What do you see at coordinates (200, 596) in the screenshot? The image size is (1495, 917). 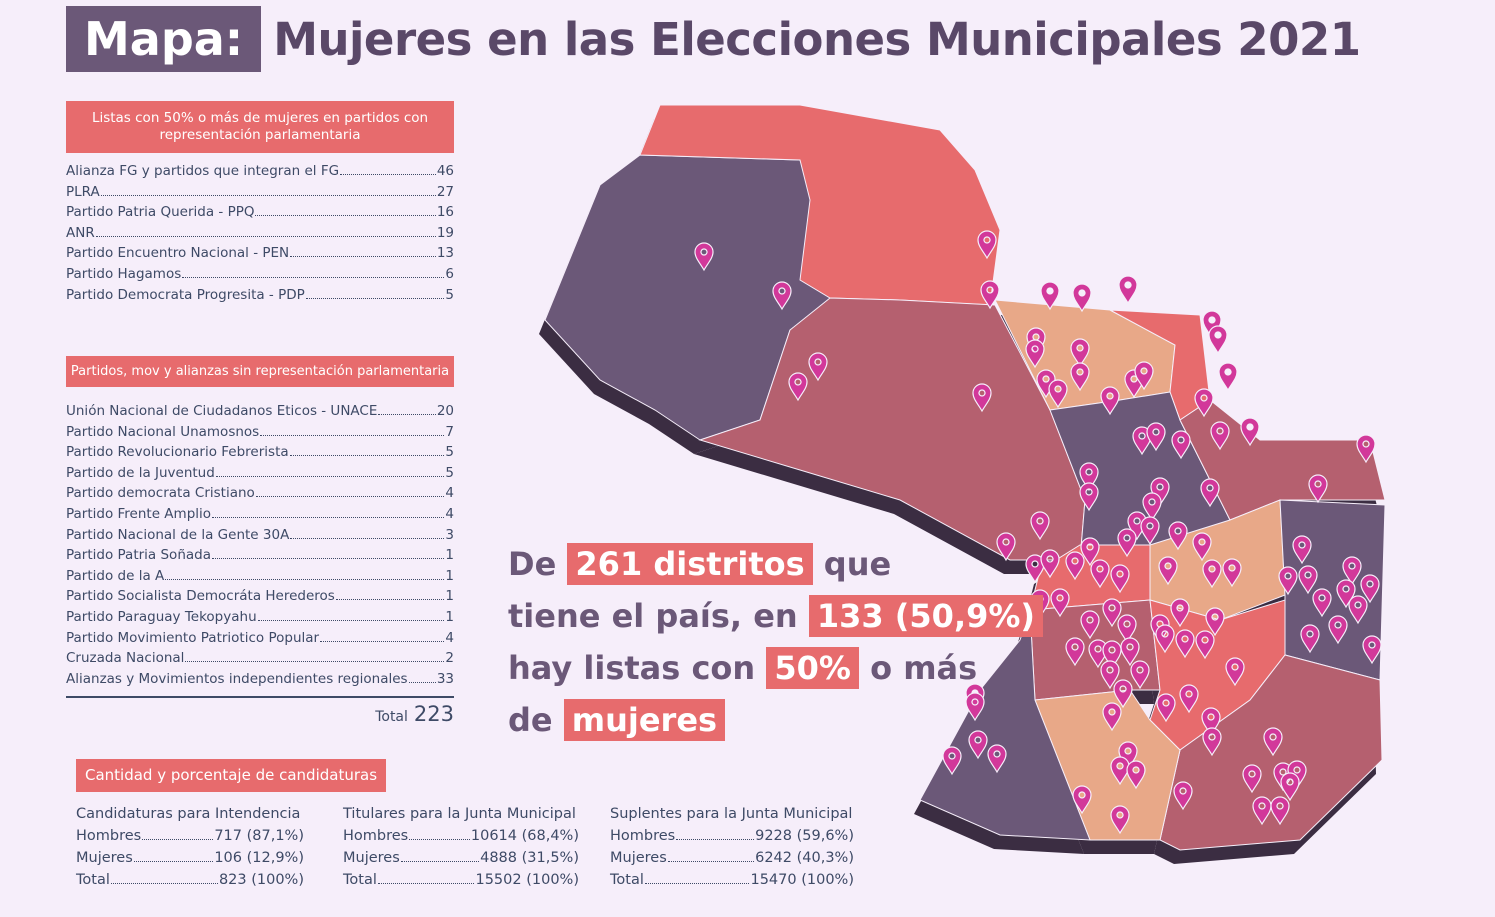 I see `item-name: Partido Socialista Democráta Herederos` at bounding box center [200, 596].